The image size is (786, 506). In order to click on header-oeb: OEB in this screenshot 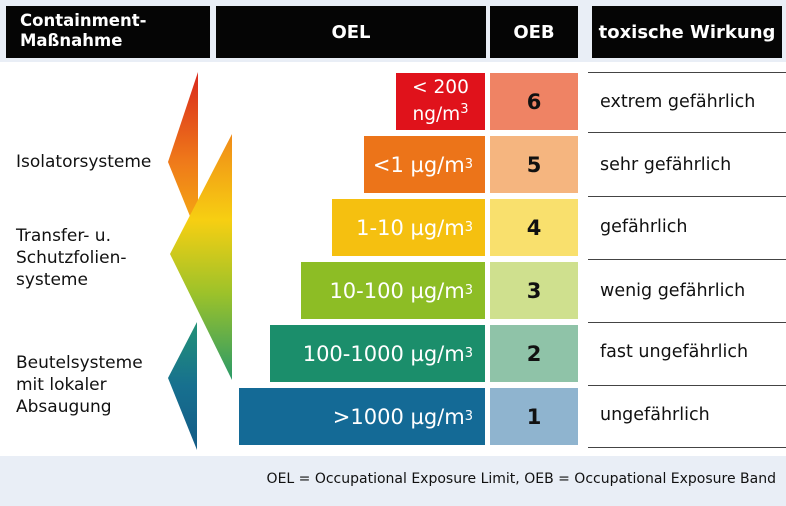, I will do `click(534, 32)`.